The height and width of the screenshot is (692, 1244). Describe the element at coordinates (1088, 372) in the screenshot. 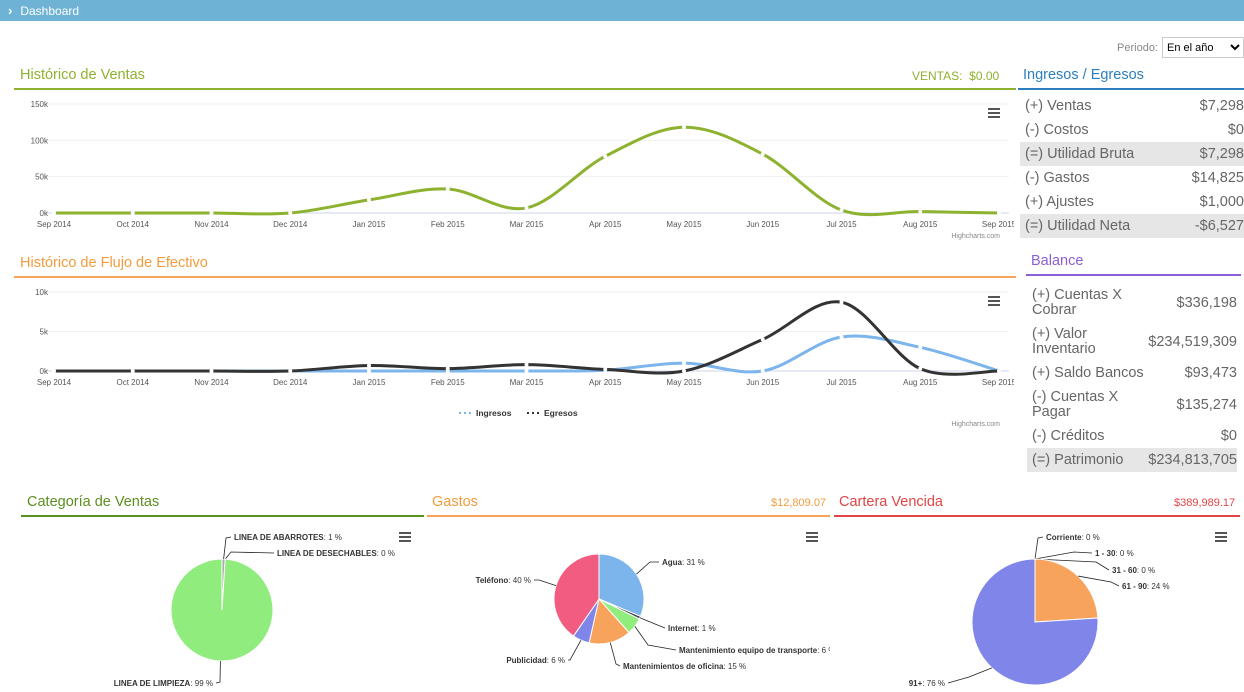

I see `row-label: (+) Saldo Bancos` at that location.